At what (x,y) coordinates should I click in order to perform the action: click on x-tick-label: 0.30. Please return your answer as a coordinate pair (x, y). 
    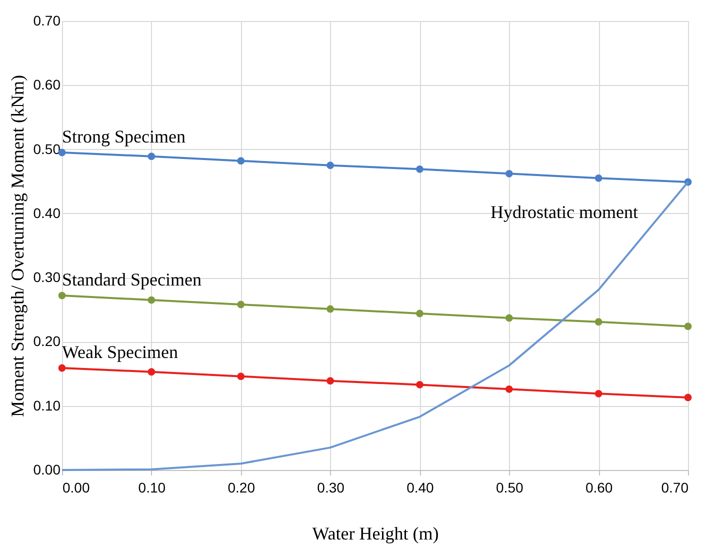
    Looking at the image, I should click on (331, 488).